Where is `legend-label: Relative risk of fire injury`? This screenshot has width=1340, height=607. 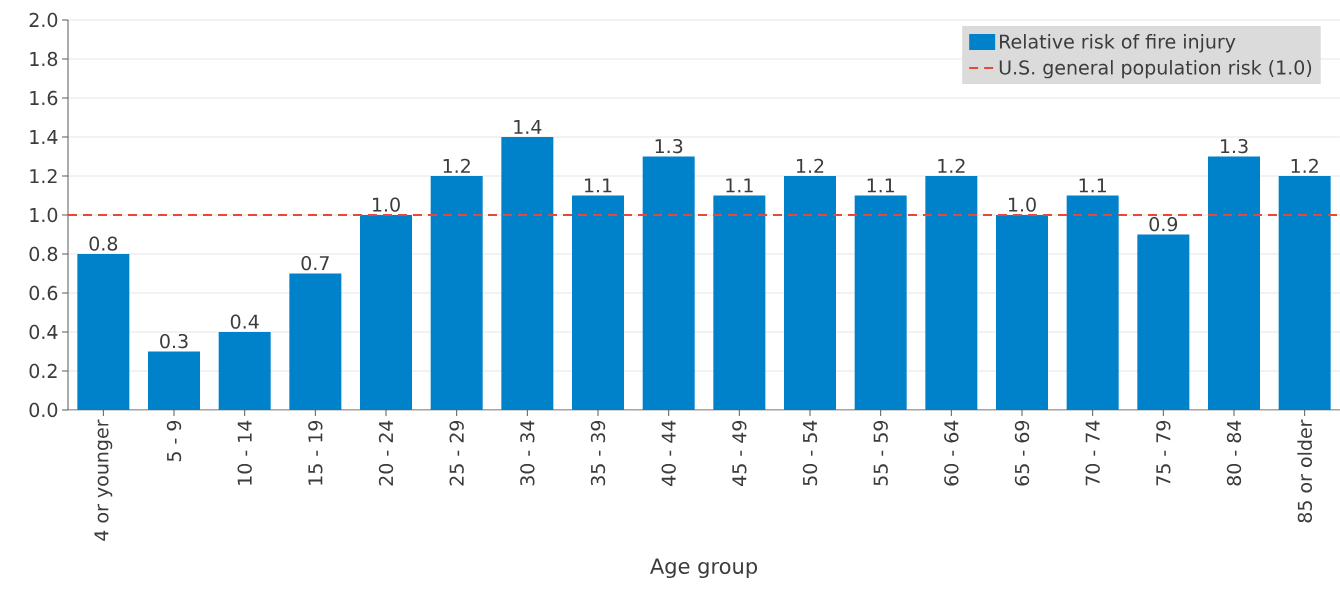 legend-label: Relative risk of fire injury is located at coordinates (1118, 43).